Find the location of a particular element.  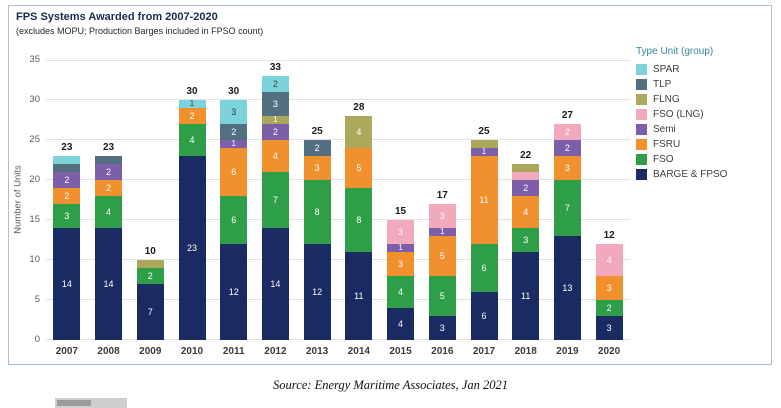

segment-value-label: 23 is located at coordinates (191, 248).